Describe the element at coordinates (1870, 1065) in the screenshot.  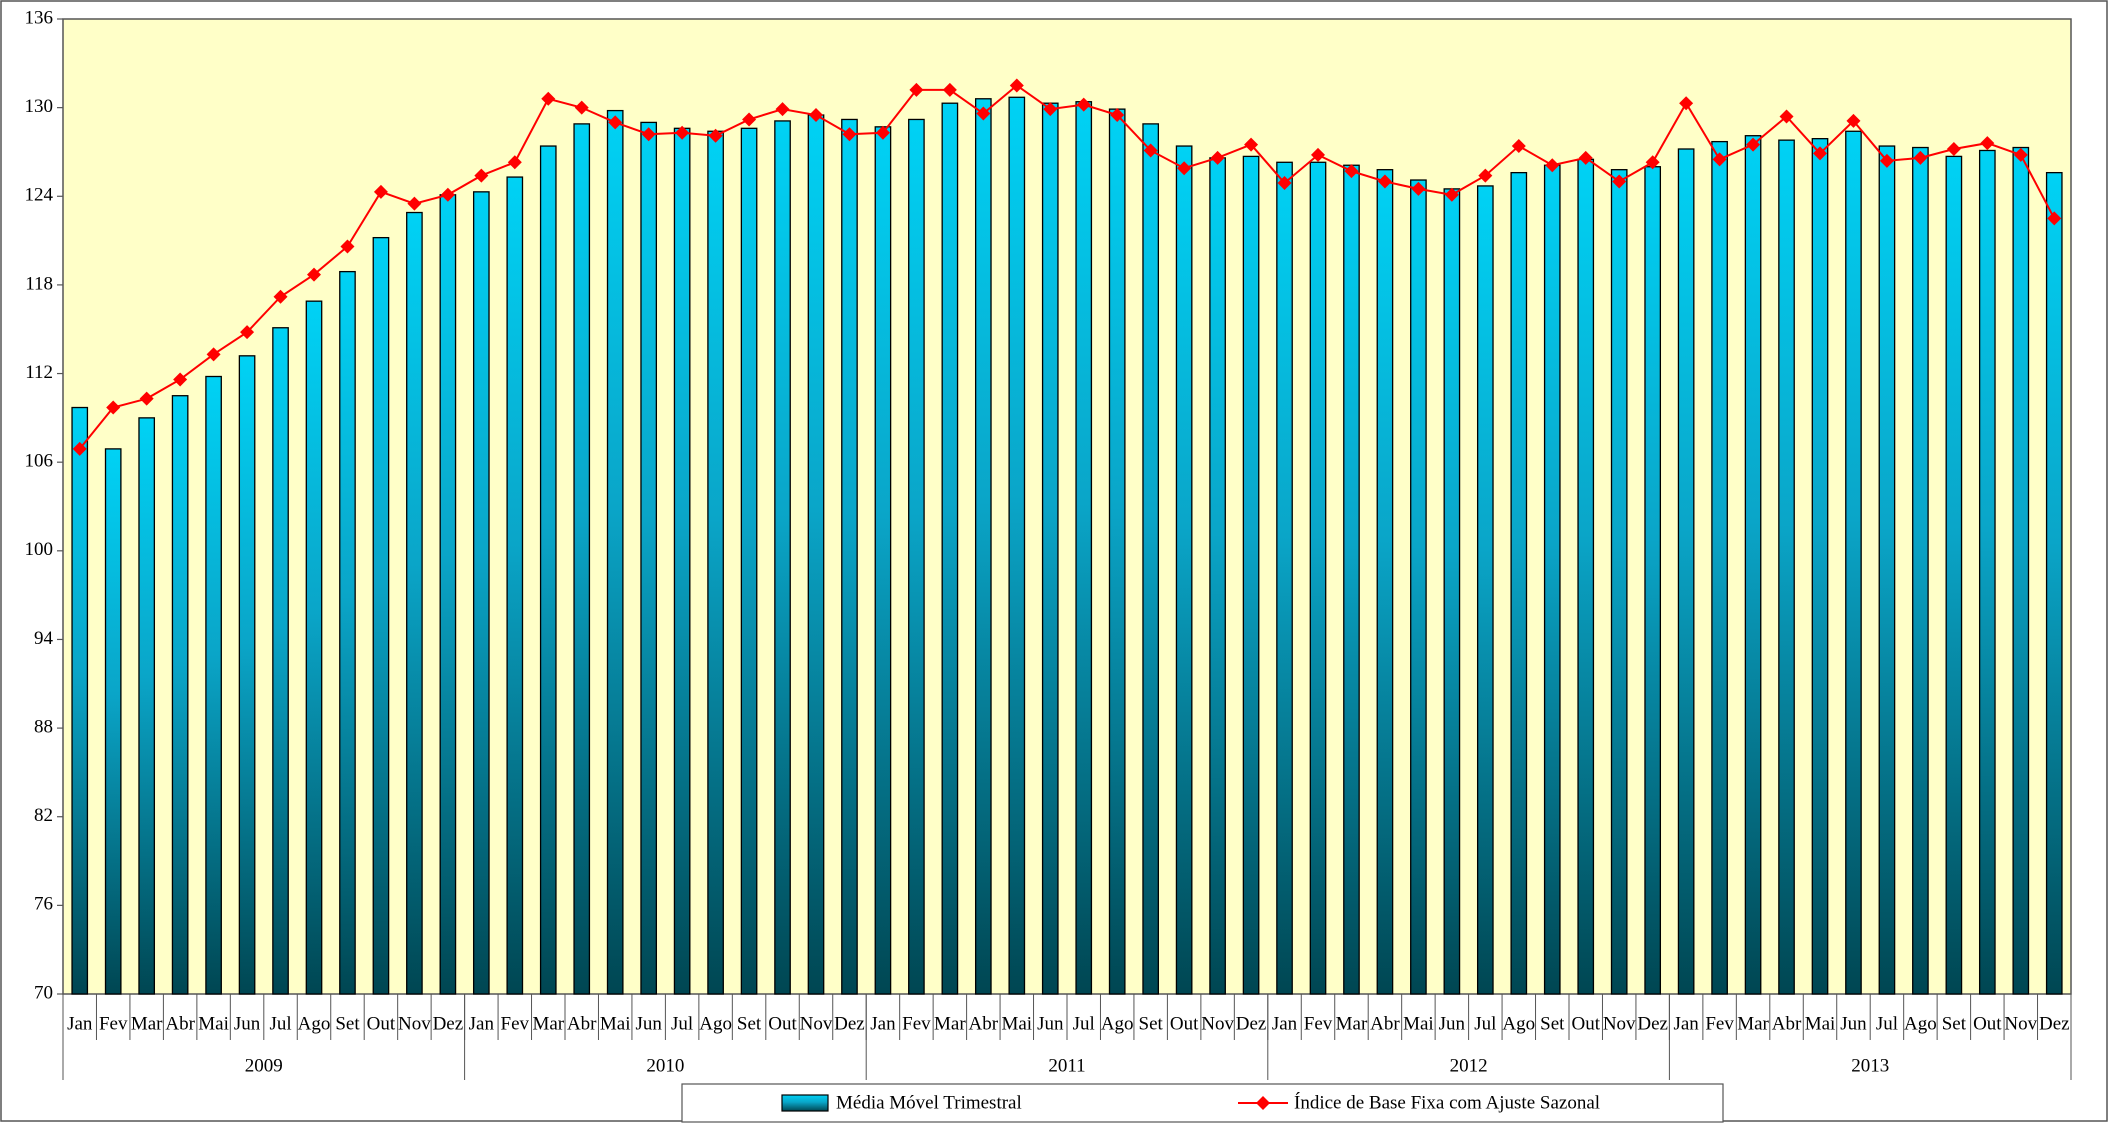
I see `year-label: 2013` at that location.